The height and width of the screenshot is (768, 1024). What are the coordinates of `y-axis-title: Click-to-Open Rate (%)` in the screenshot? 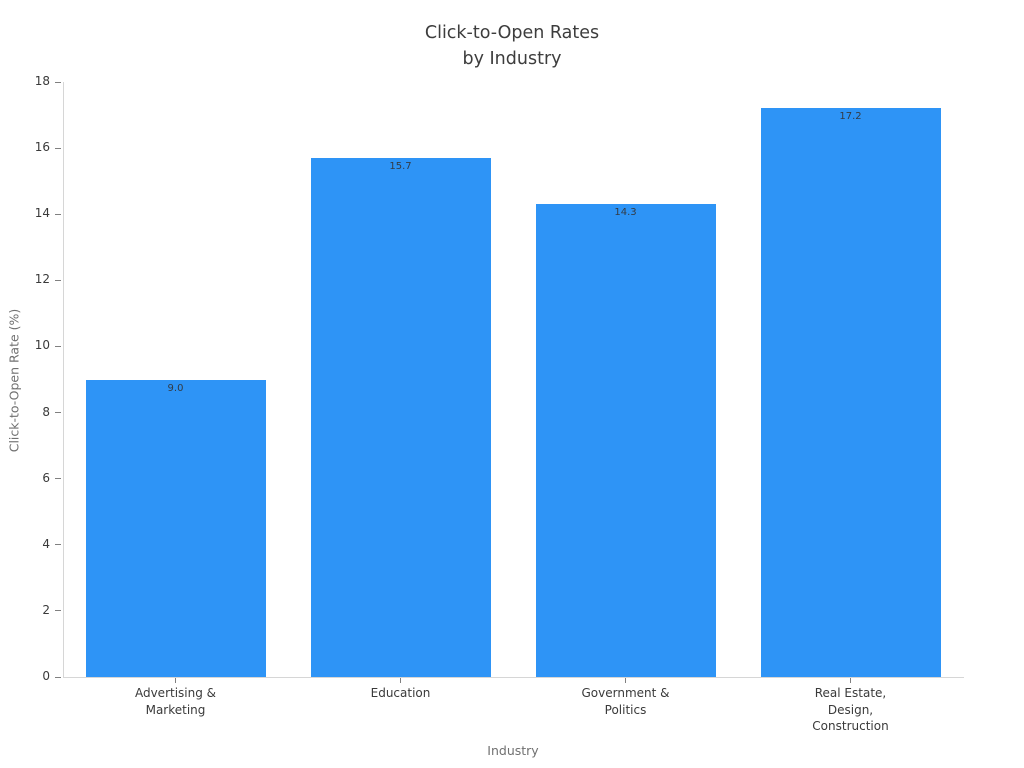 It's located at (14, 380).